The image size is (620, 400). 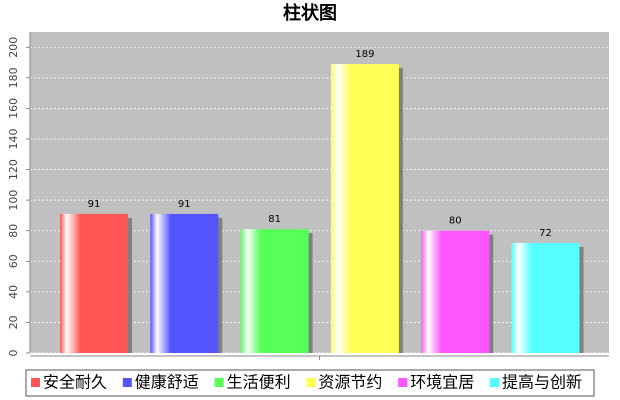 What do you see at coordinates (13, 169) in the screenshot?
I see `y-tick-label: 120` at bounding box center [13, 169].